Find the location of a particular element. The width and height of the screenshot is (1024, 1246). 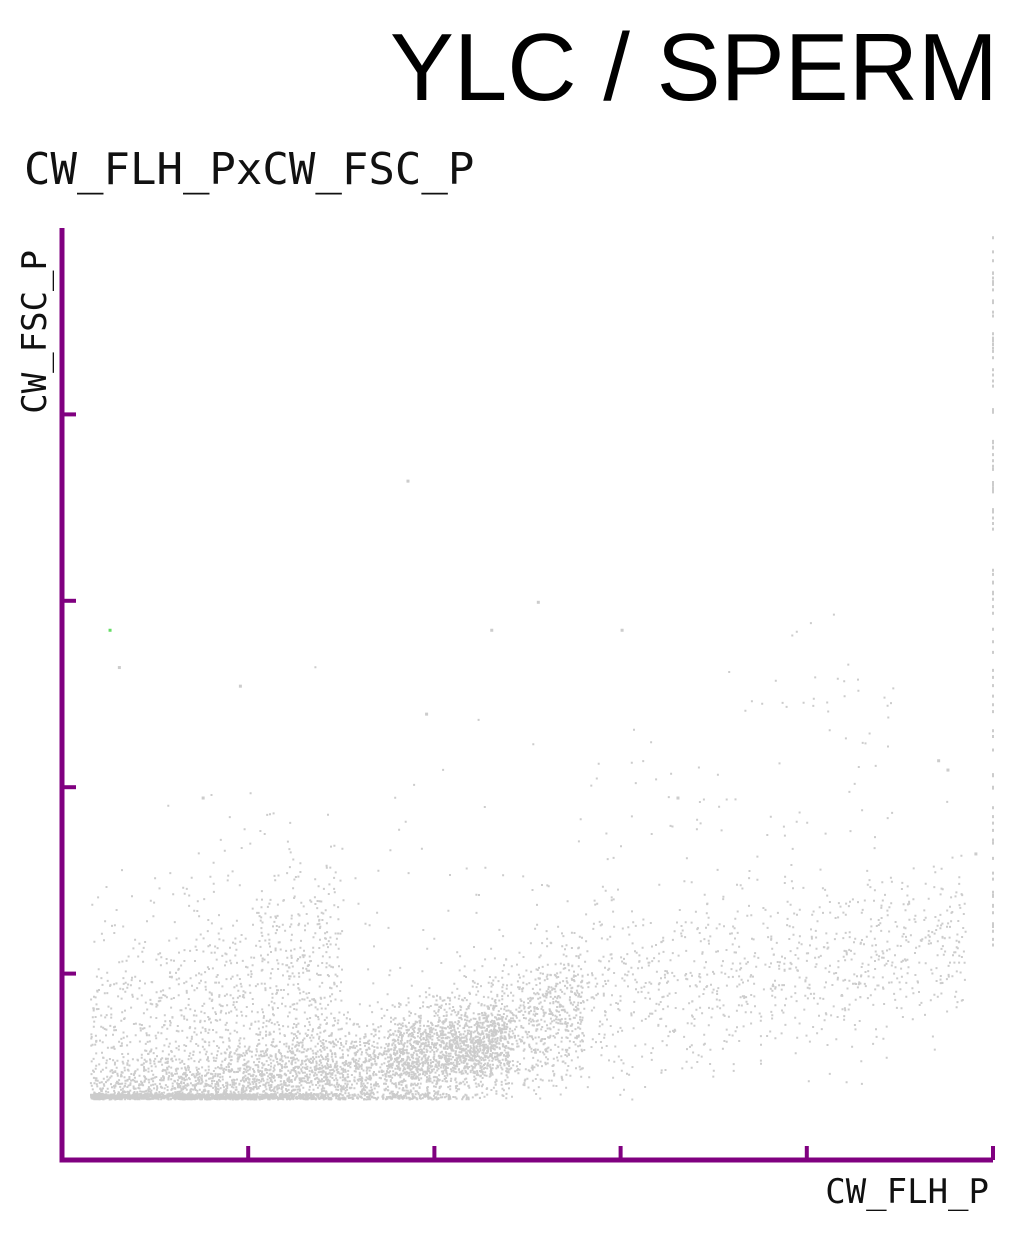

page-title: YLC / SPERM is located at coordinates (693, 67).